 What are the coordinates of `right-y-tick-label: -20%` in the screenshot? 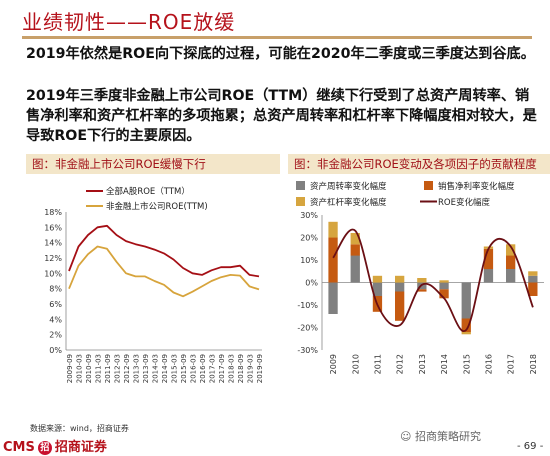 It's located at (307, 328).